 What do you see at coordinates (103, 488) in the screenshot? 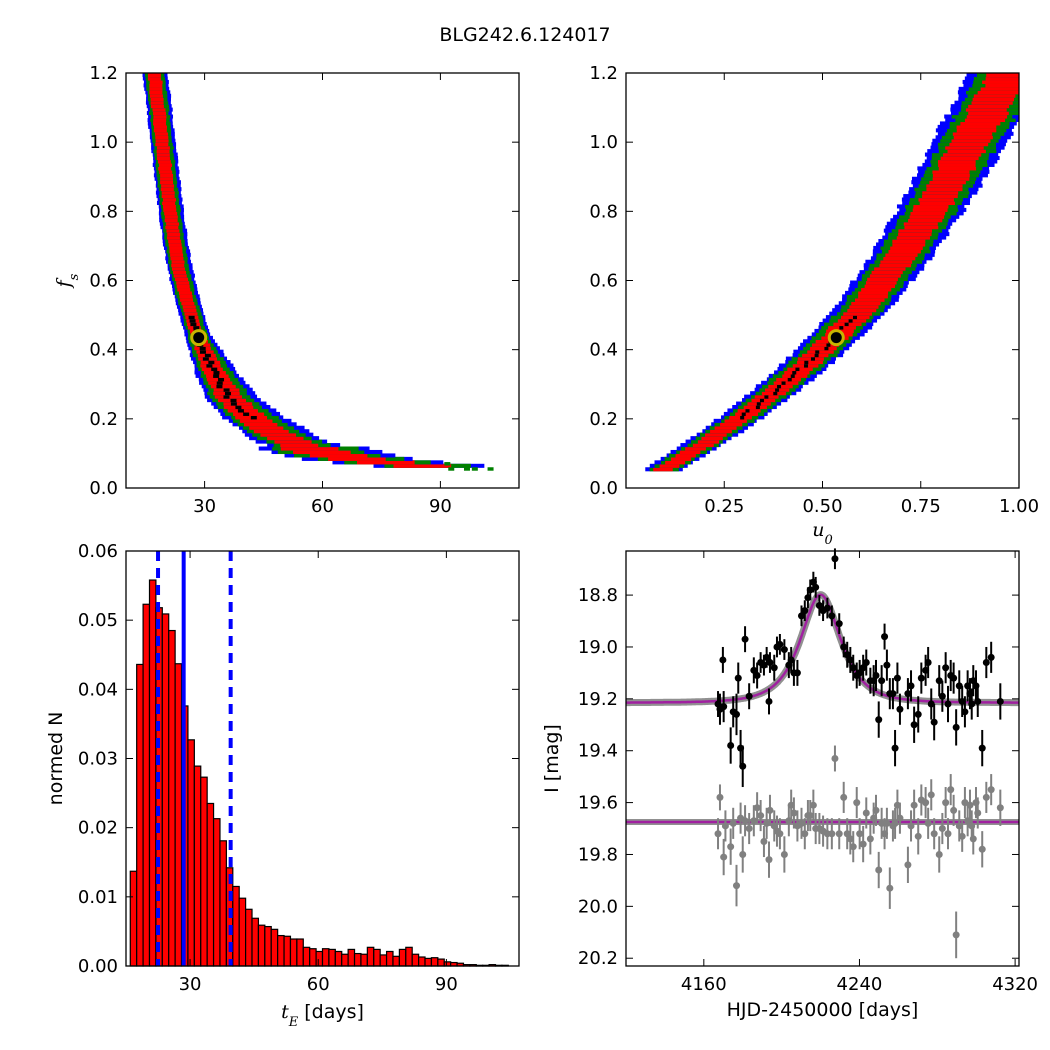
I see `tE-fs-ytick-label: 0.0` at bounding box center [103, 488].